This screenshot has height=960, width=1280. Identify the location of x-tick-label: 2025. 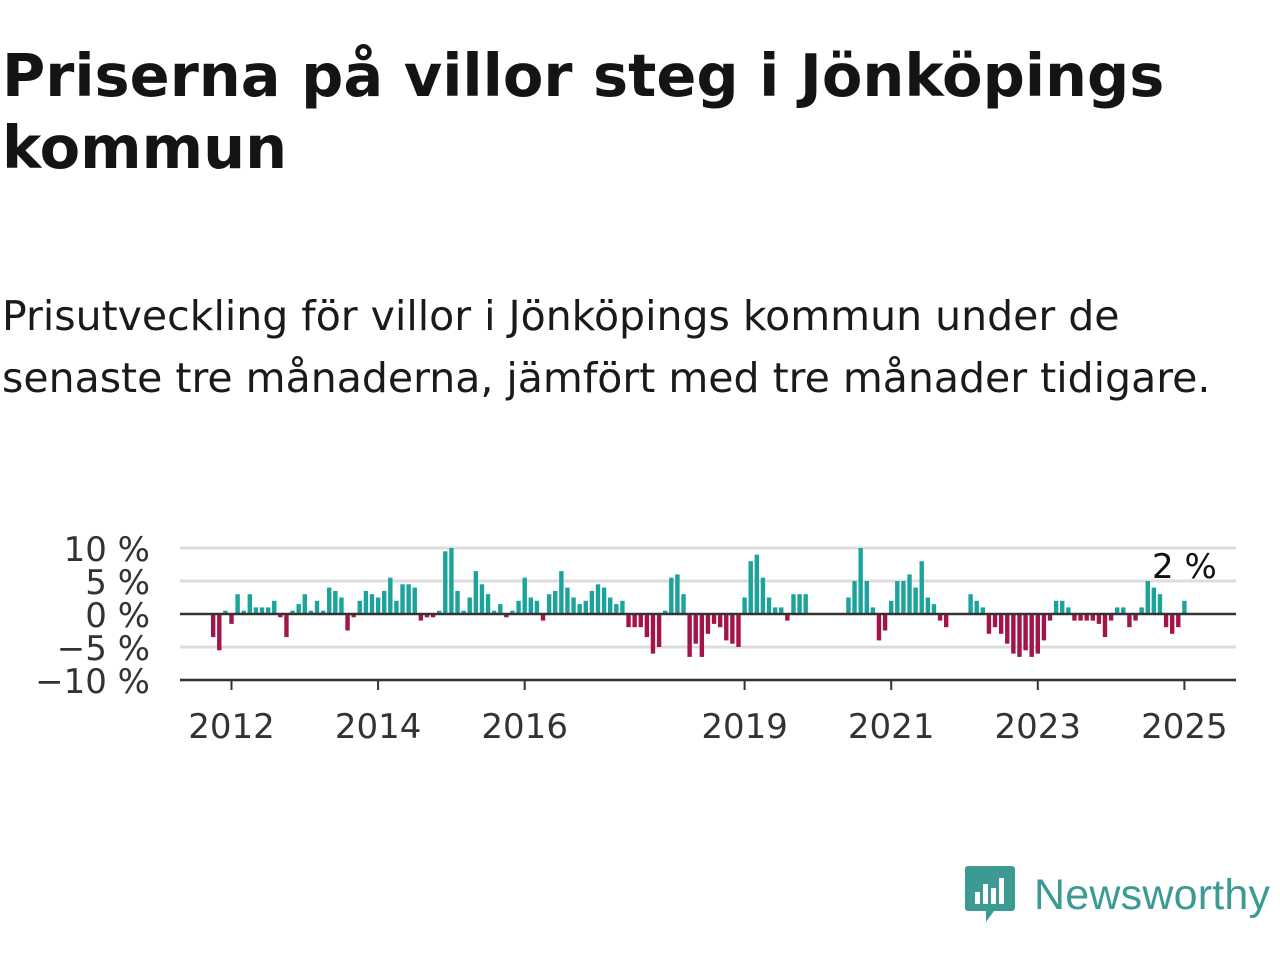
(1184, 727).